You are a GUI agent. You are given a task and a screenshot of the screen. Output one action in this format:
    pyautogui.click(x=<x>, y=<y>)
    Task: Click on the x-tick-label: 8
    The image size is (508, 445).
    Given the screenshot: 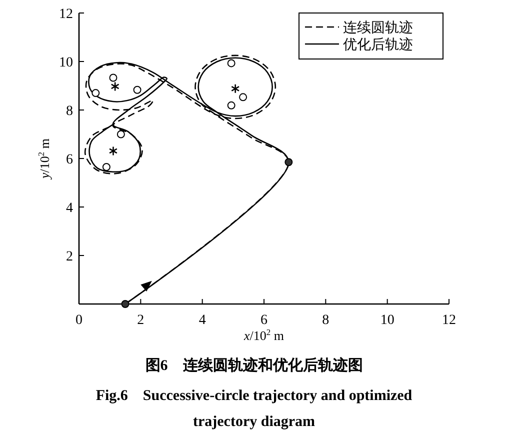 What is the action you would take?
    pyautogui.click(x=326, y=320)
    